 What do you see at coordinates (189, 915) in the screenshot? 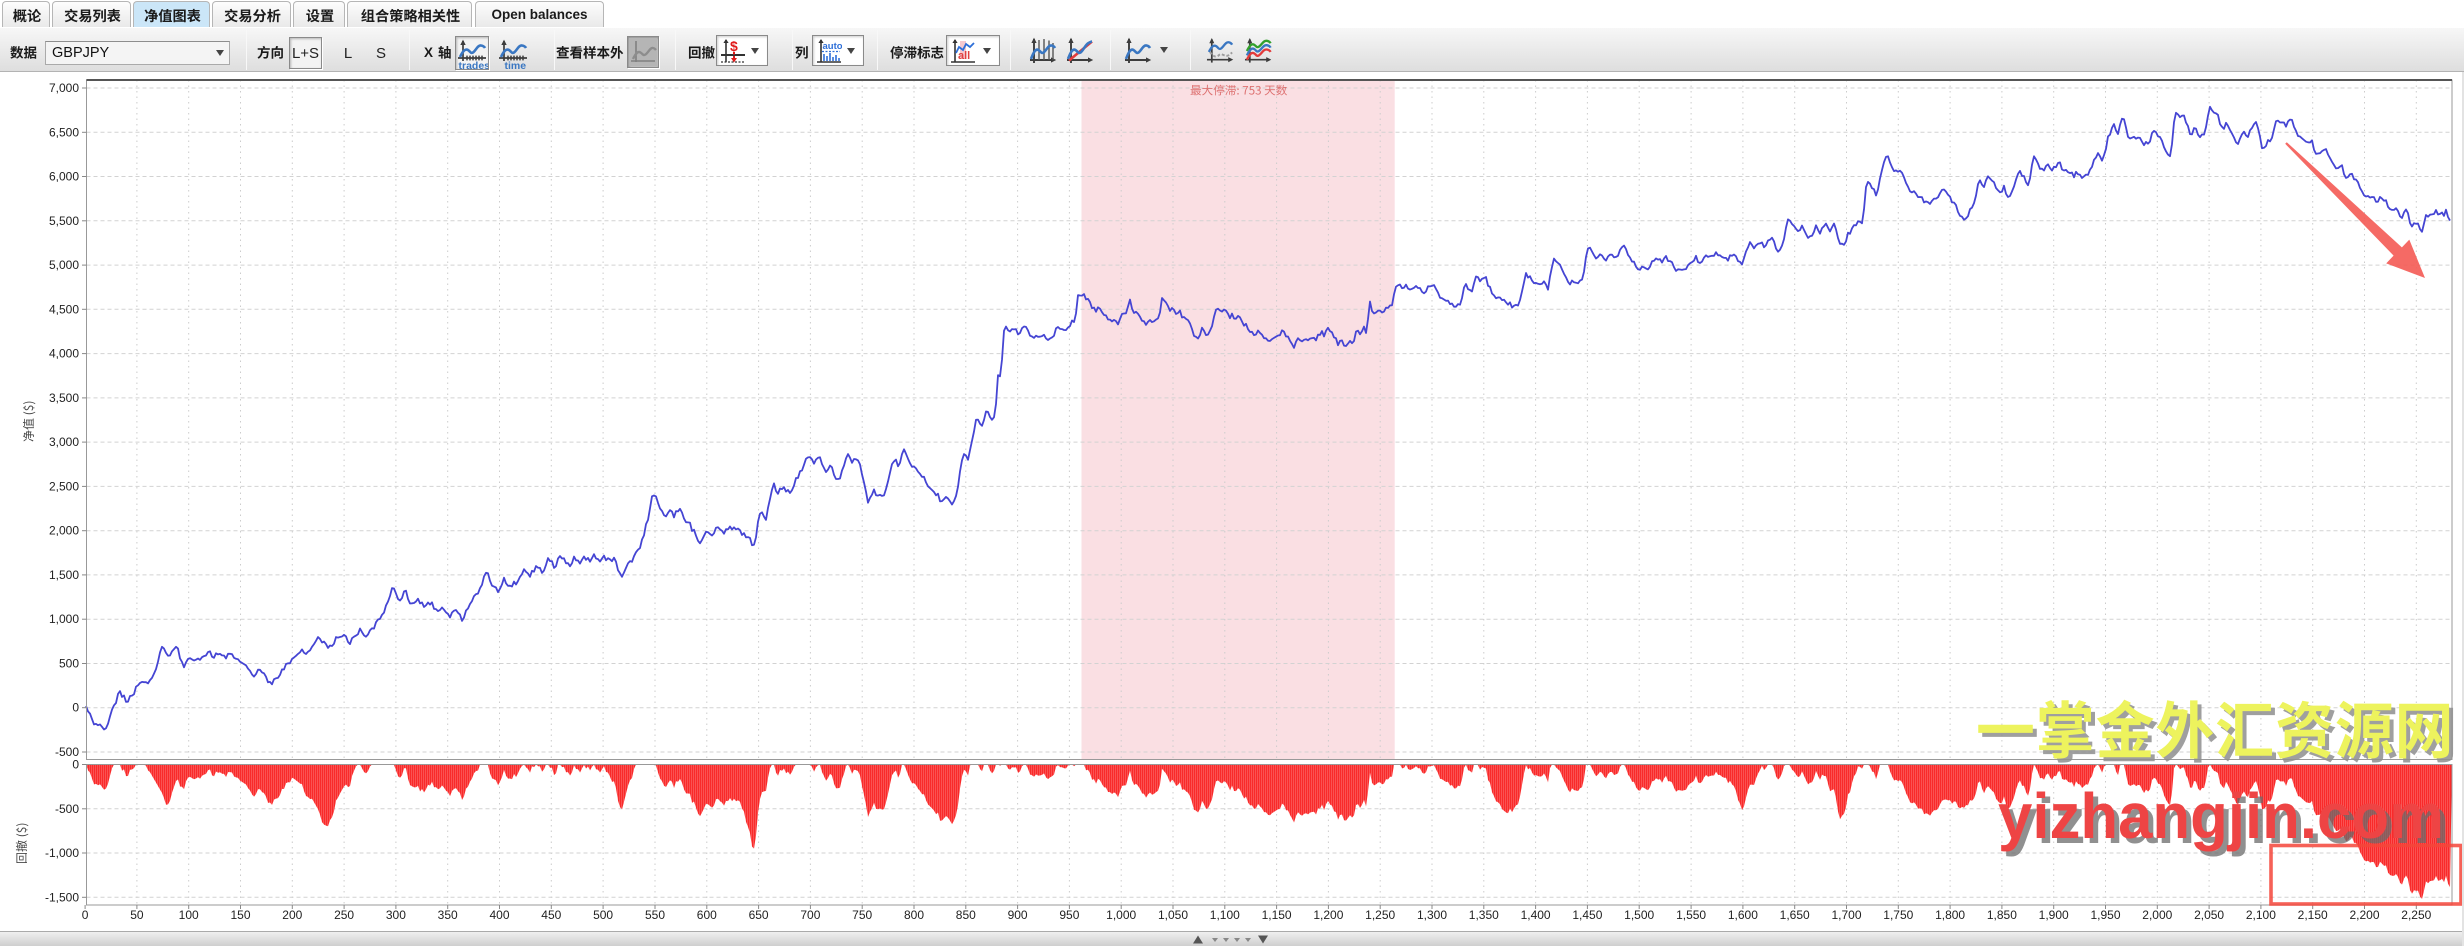
I see `svg-text: 100` at bounding box center [189, 915].